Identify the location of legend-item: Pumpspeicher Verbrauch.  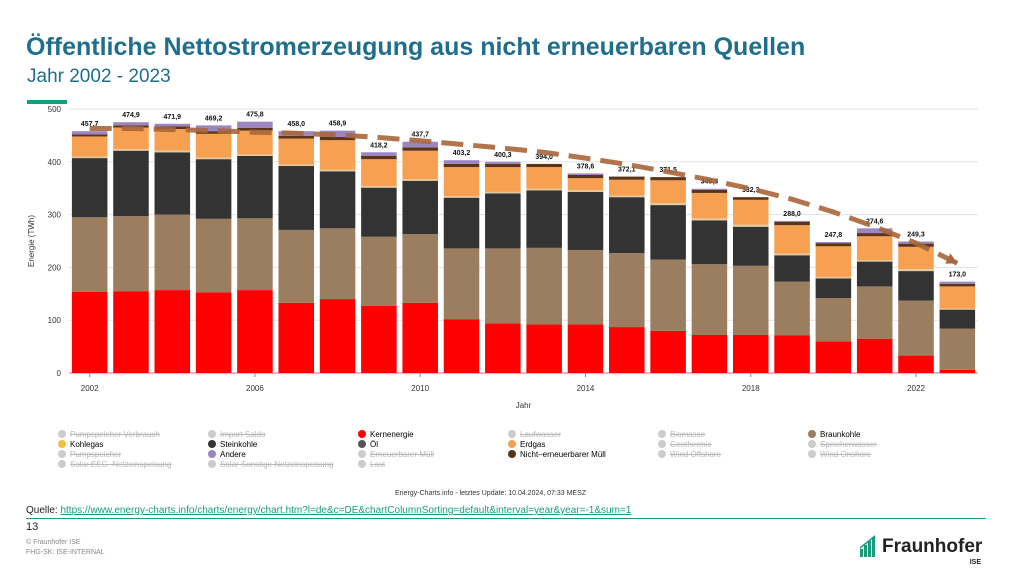
(109, 434).